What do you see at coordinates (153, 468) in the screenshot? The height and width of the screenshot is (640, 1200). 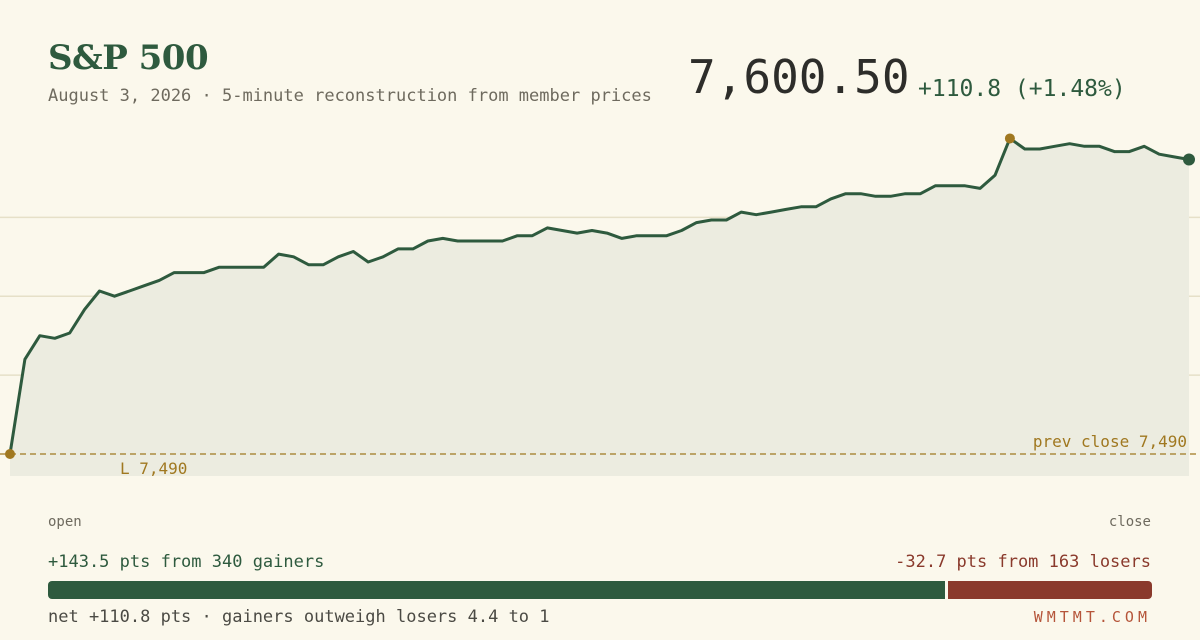 I see `low-label: L 7,490` at bounding box center [153, 468].